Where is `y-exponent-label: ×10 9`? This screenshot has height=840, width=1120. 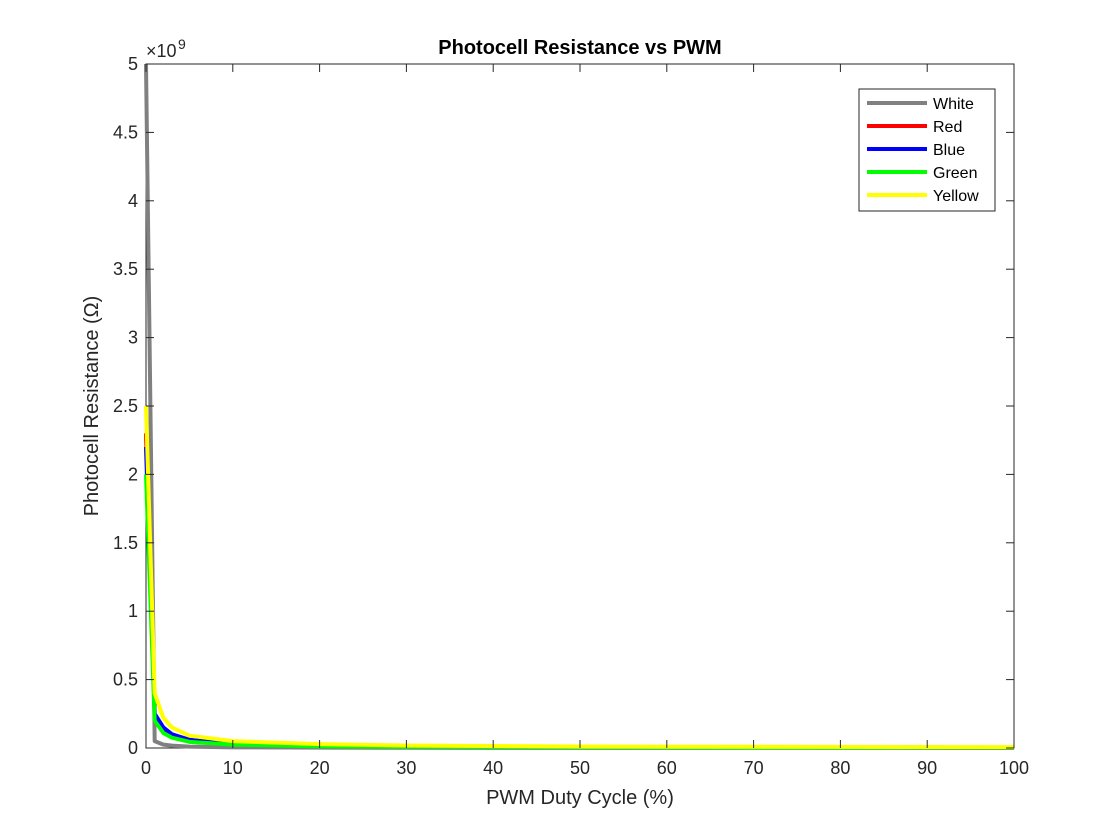
y-exponent-label: ×10 9 is located at coordinates (166, 48).